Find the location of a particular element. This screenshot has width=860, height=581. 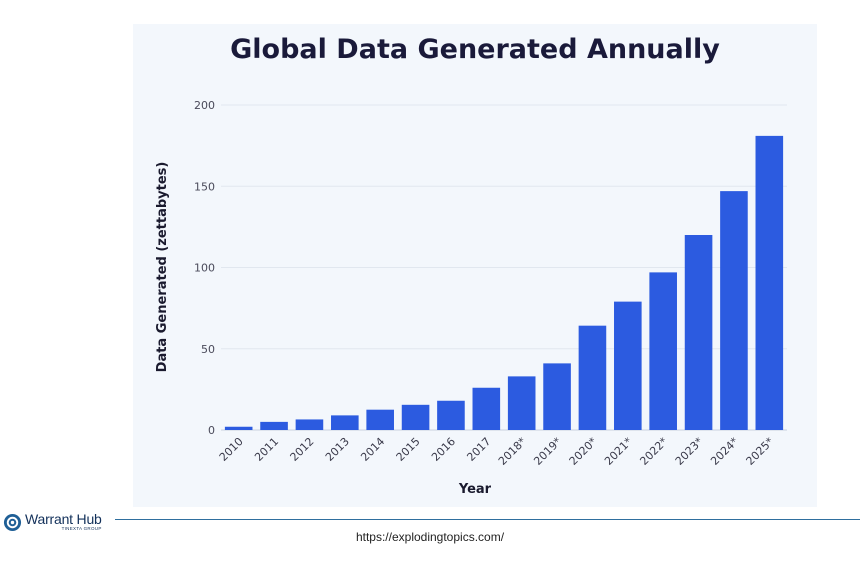

x-tick-label: 2016 is located at coordinates (443, 449).